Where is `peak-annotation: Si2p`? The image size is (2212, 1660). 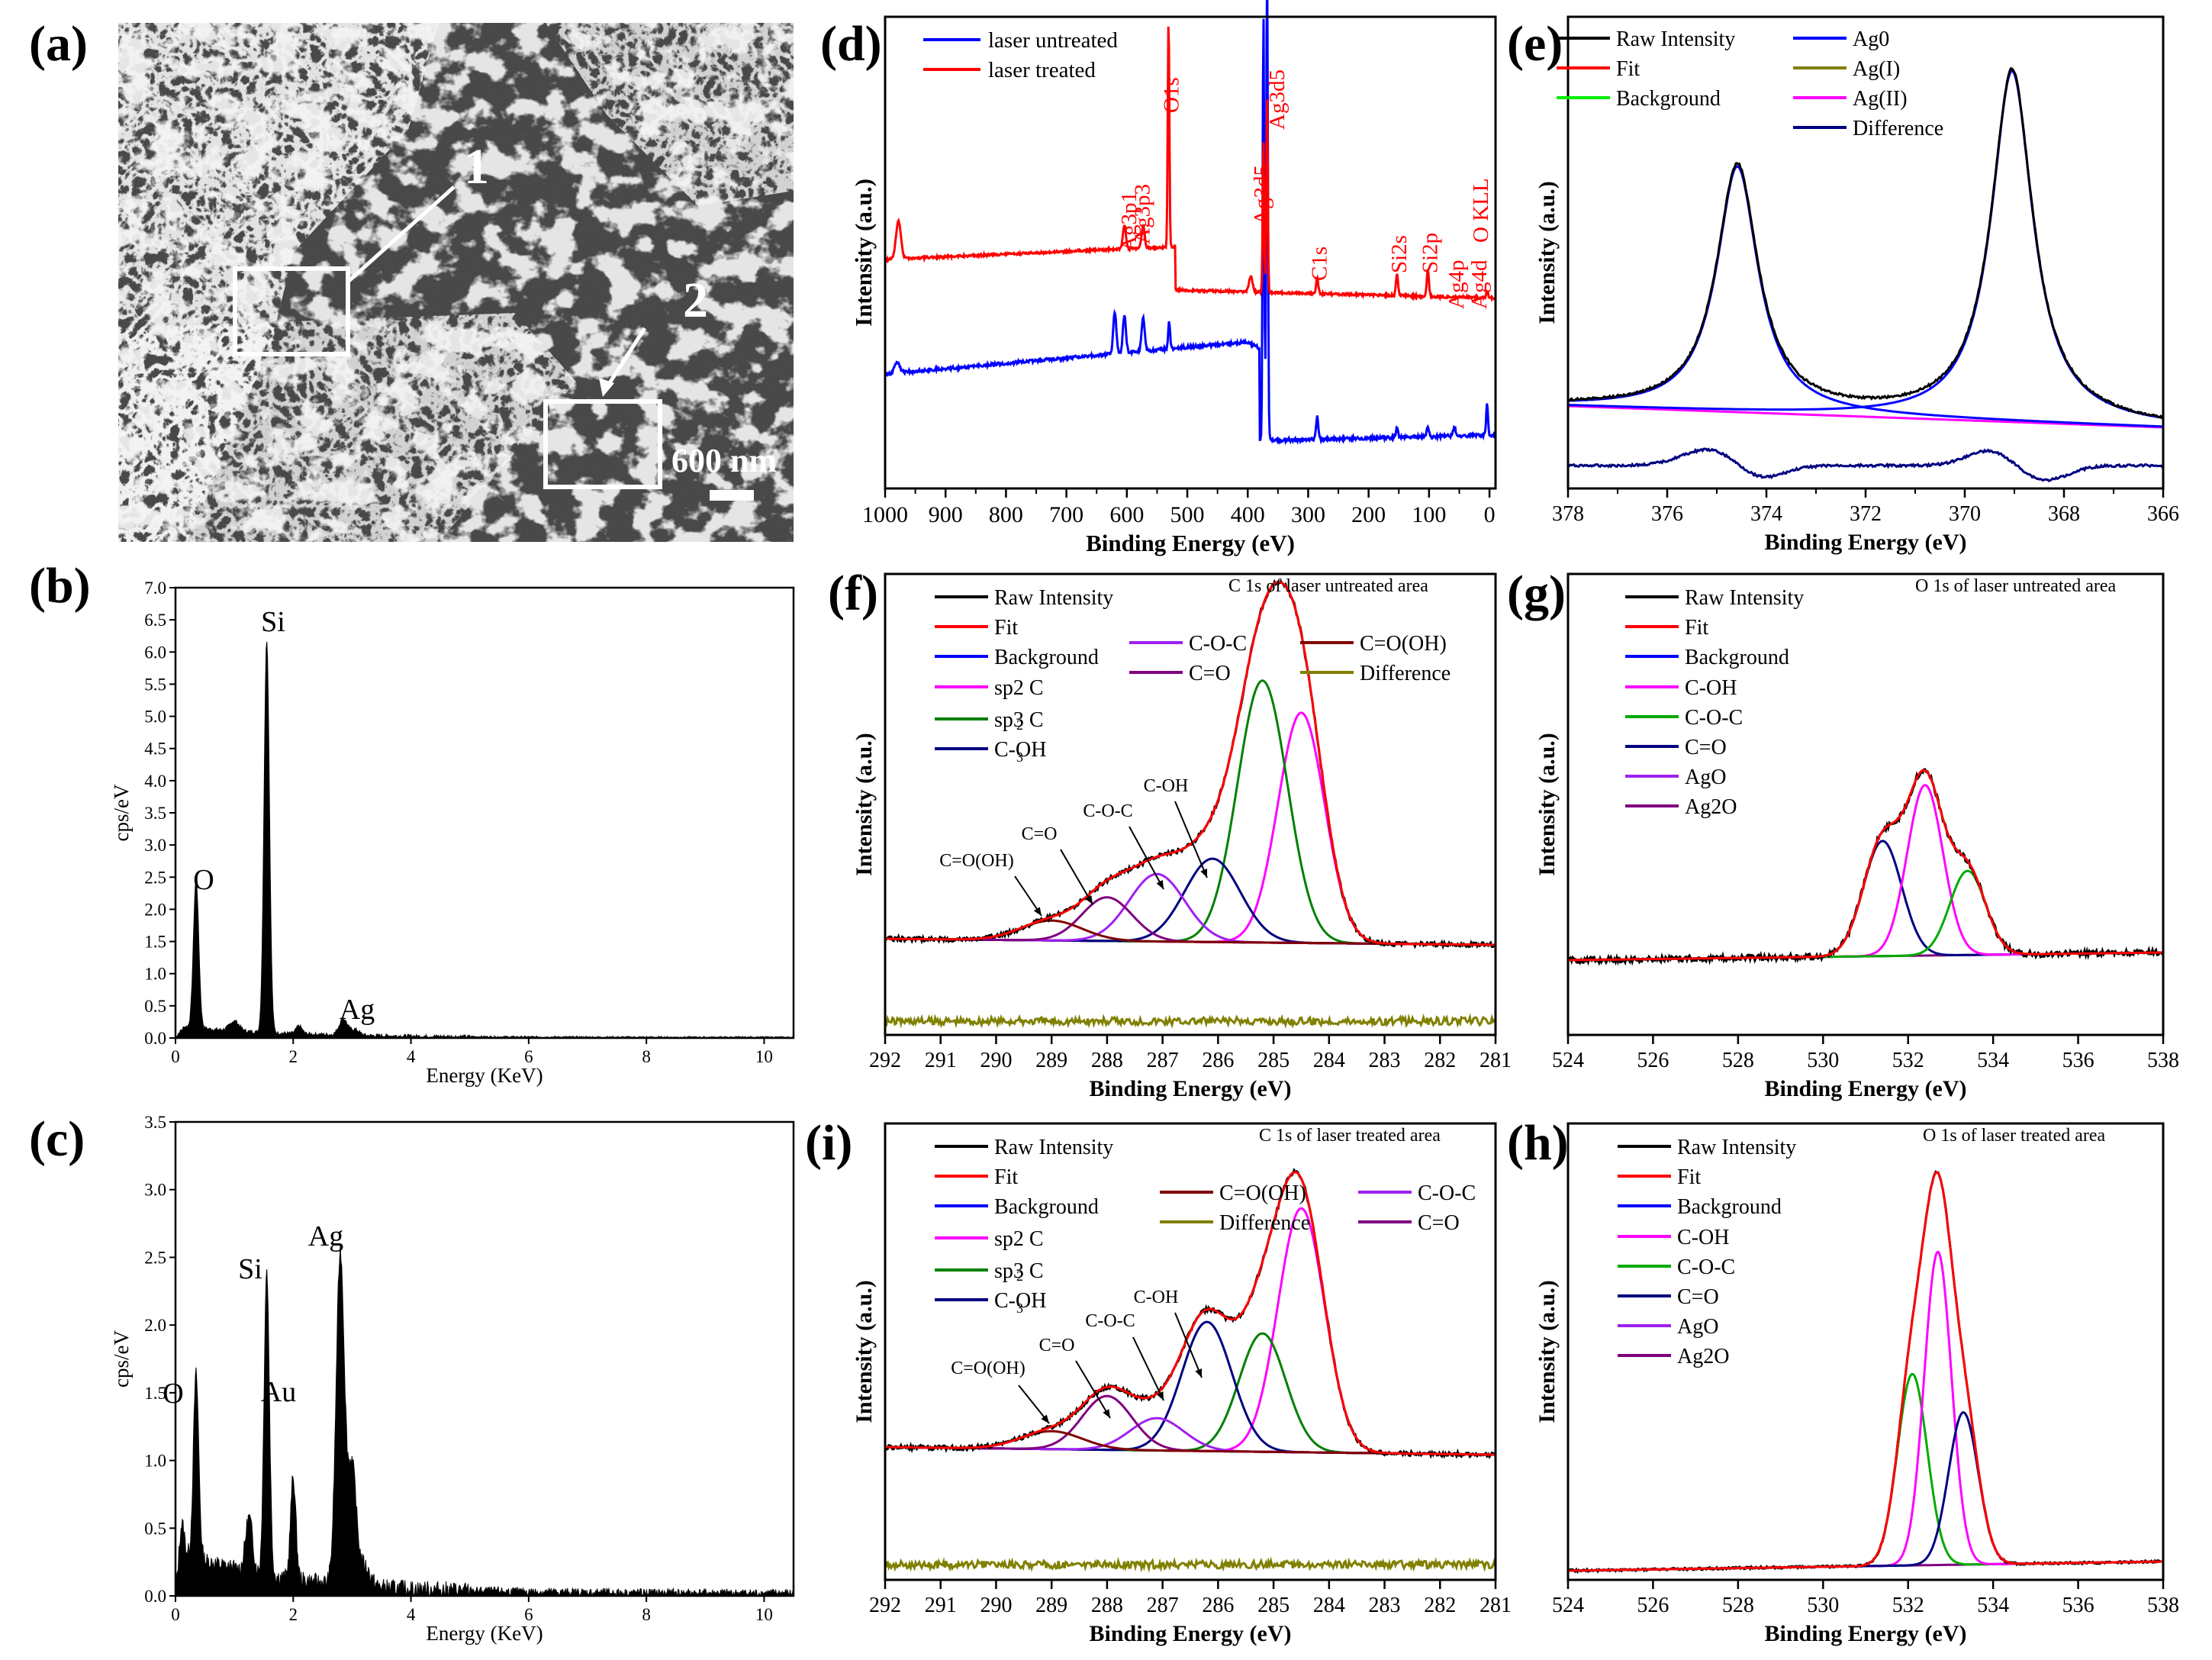 peak-annotation: Si2p is located at coordinates (1430, 253).